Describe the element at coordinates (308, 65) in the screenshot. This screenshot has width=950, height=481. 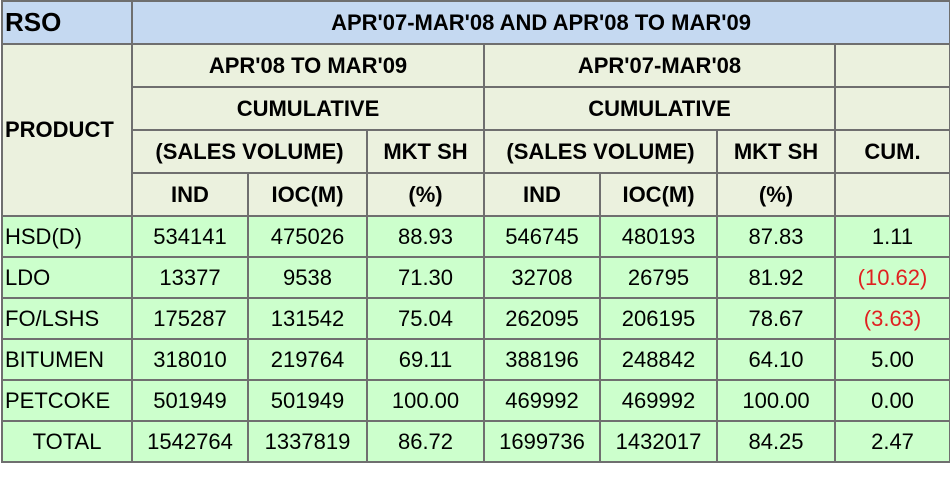
I see `period-current-header: APR'08 TO MAR'09` at that location.